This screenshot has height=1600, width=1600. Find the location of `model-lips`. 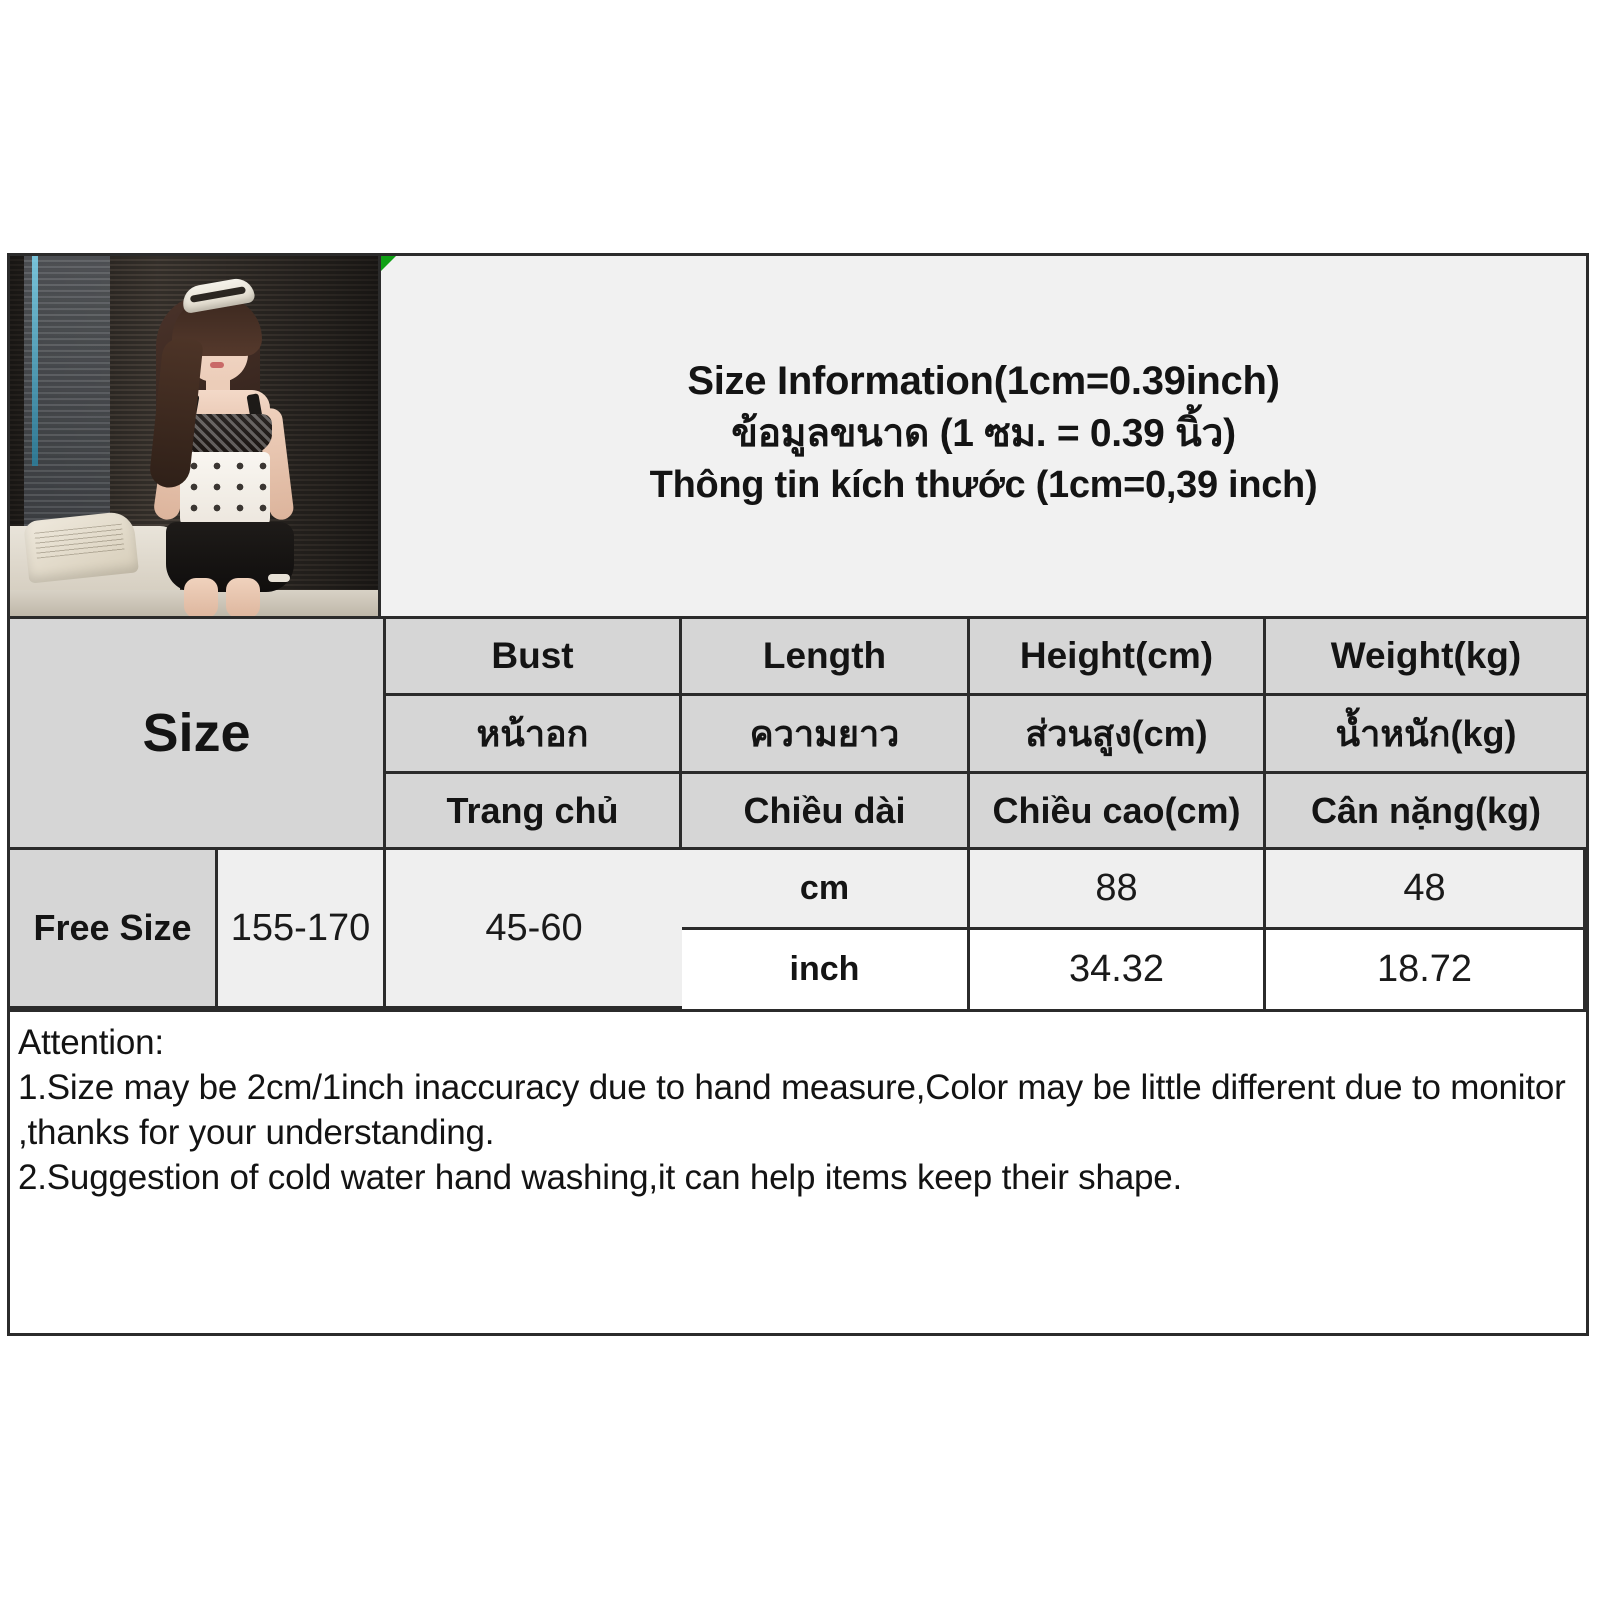

model-lips is located at coordinates (217, 365).